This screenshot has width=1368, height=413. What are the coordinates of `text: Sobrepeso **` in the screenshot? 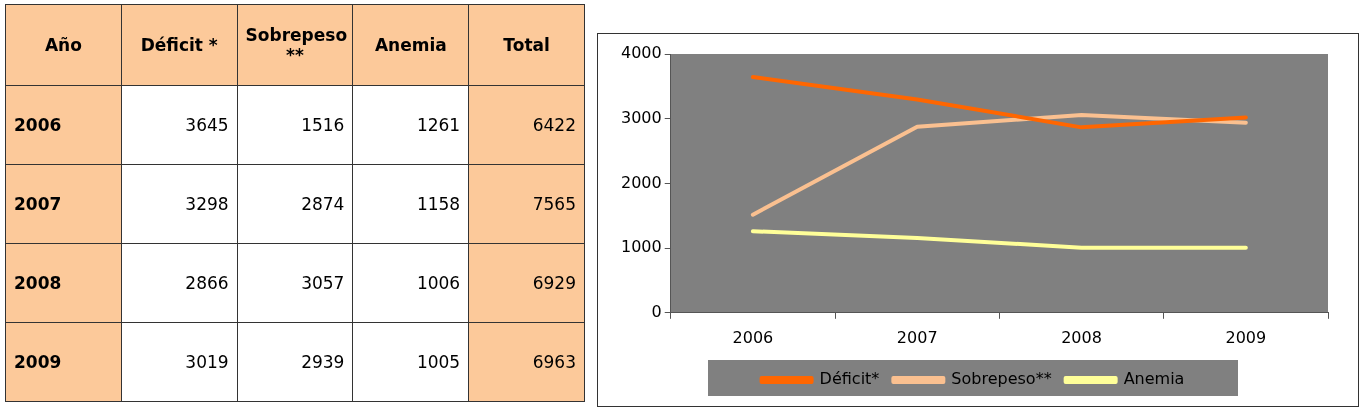 It's located at (295, 45).